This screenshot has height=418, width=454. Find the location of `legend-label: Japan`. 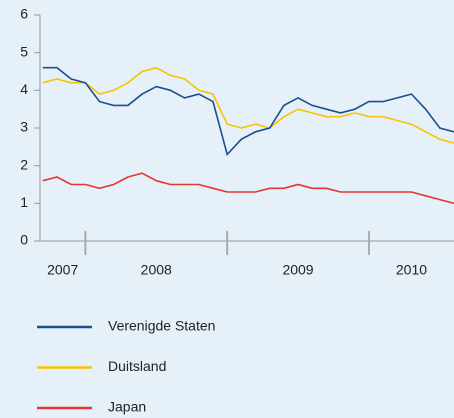

legend-label: Japan is located at coordinates (127, 407).